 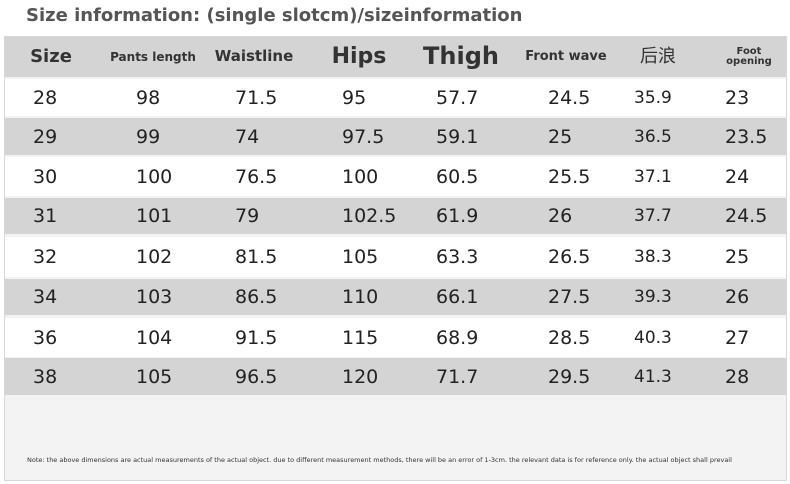 What do you see at coordinates (360, 297) in the screenshot?
I see `data-cell: 110` at bounding box center [360, 297].